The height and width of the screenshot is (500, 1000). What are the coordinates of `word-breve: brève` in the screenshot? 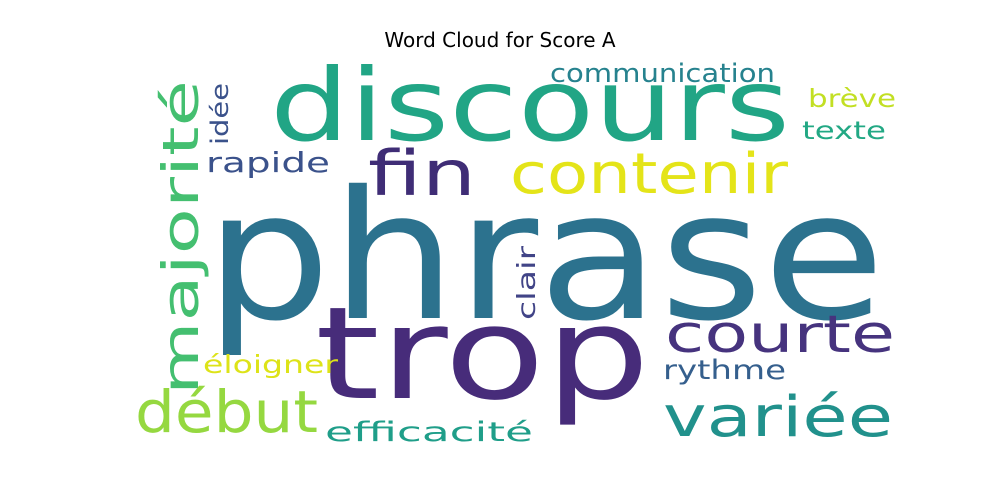 It's located at (852, 98).